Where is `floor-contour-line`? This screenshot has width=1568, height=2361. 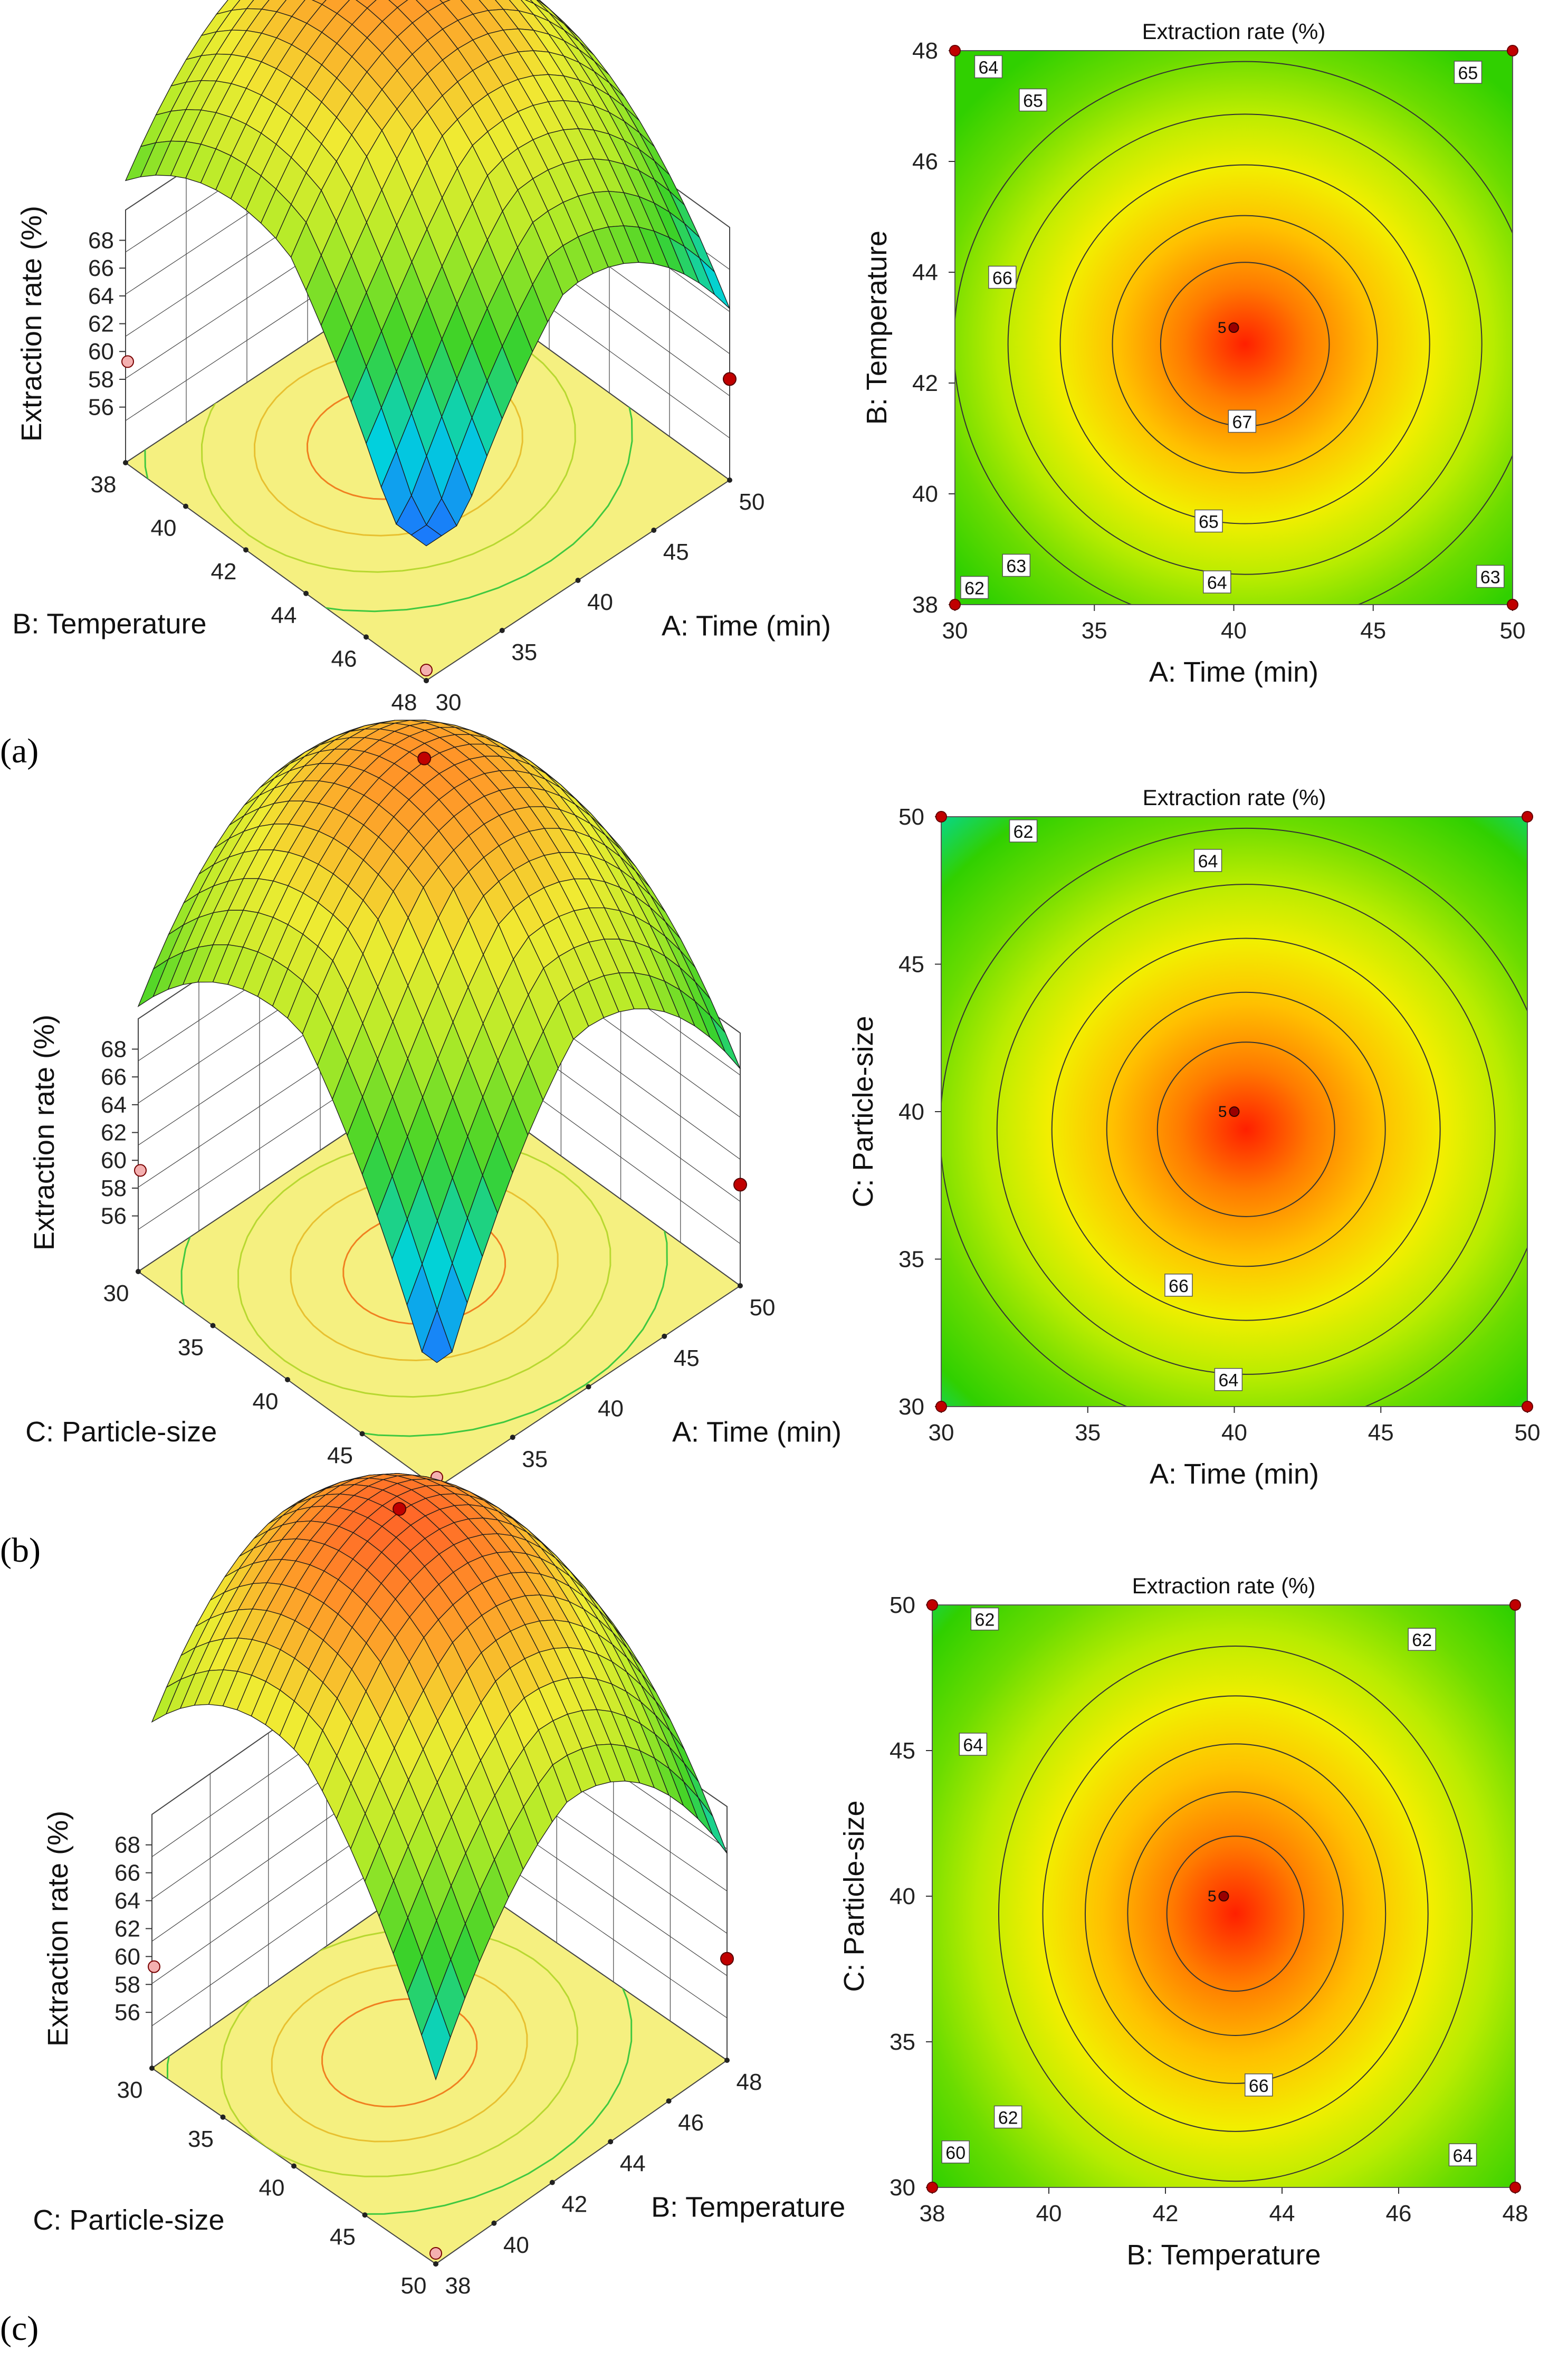
floor-contour-line is located at coordinates (399, 2052).